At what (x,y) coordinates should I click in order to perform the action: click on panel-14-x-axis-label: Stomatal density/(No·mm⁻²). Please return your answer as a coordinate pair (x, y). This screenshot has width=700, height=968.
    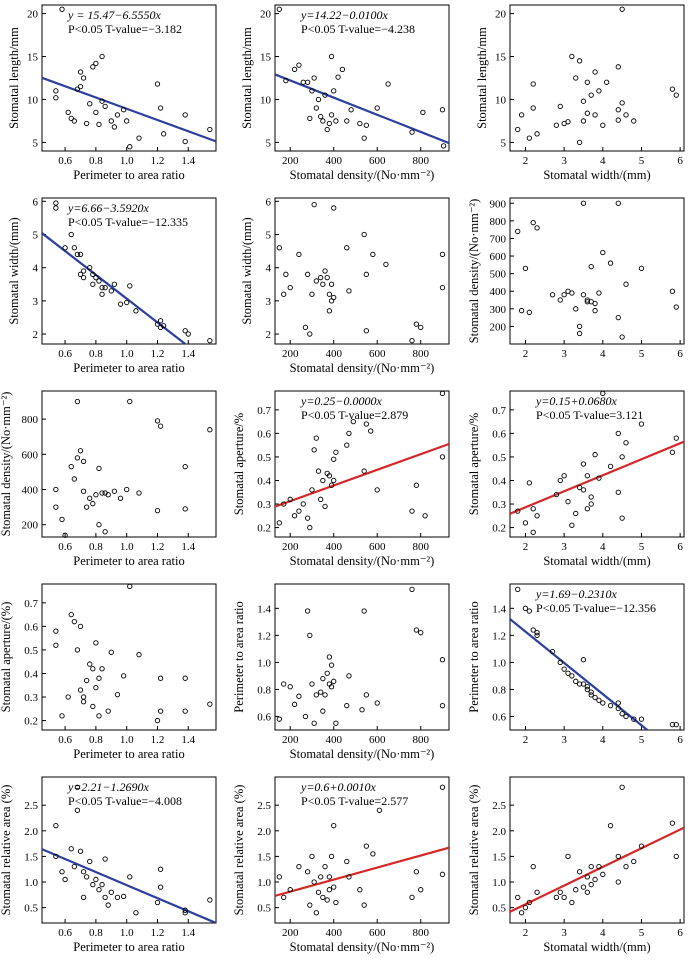
    Looking at the image, I should click on (362, 947).